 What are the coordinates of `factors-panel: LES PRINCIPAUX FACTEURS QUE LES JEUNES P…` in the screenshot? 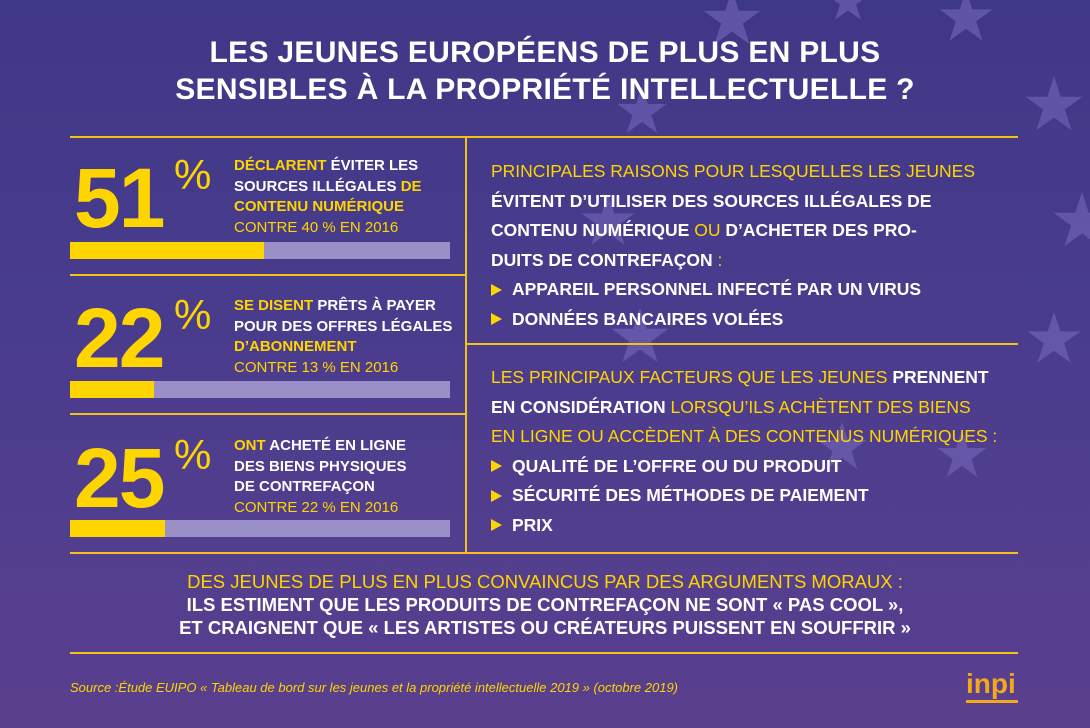 It's located at (751, 451).